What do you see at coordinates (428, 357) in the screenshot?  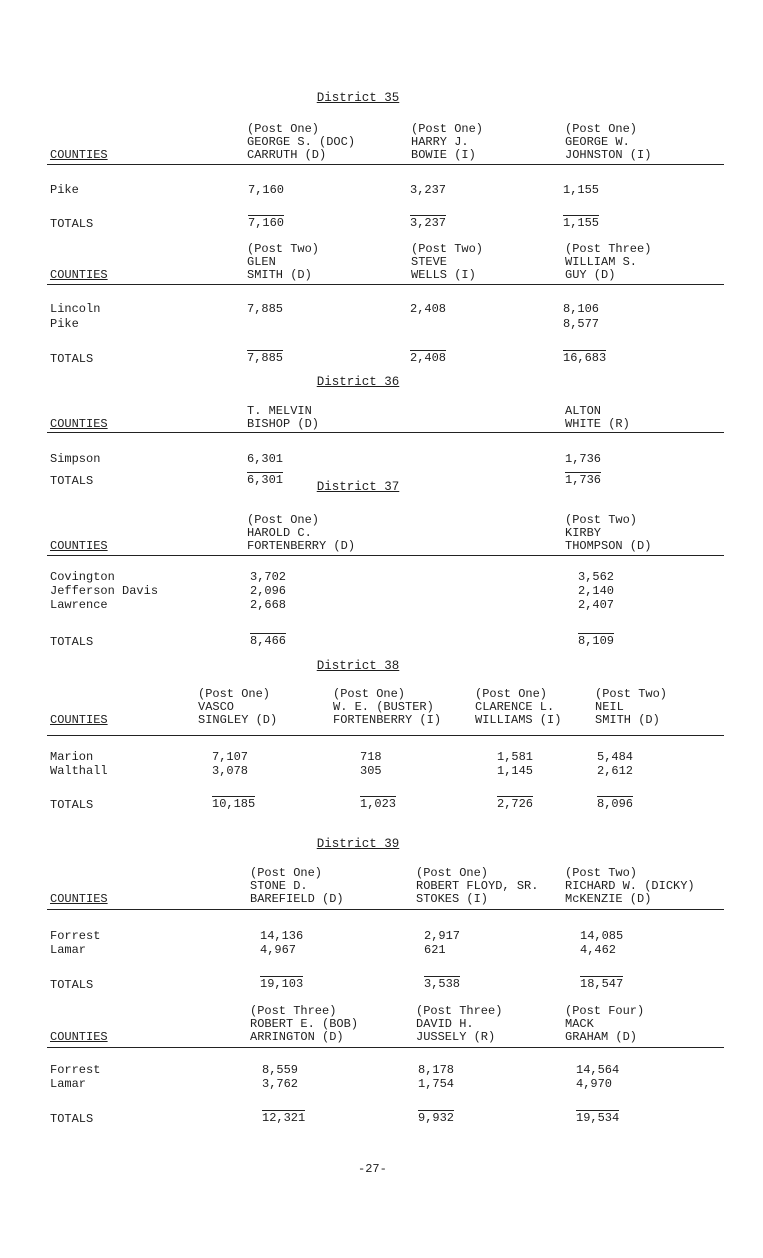 I see `total-vote-count: 2,408` at bounding box center [428, 357].